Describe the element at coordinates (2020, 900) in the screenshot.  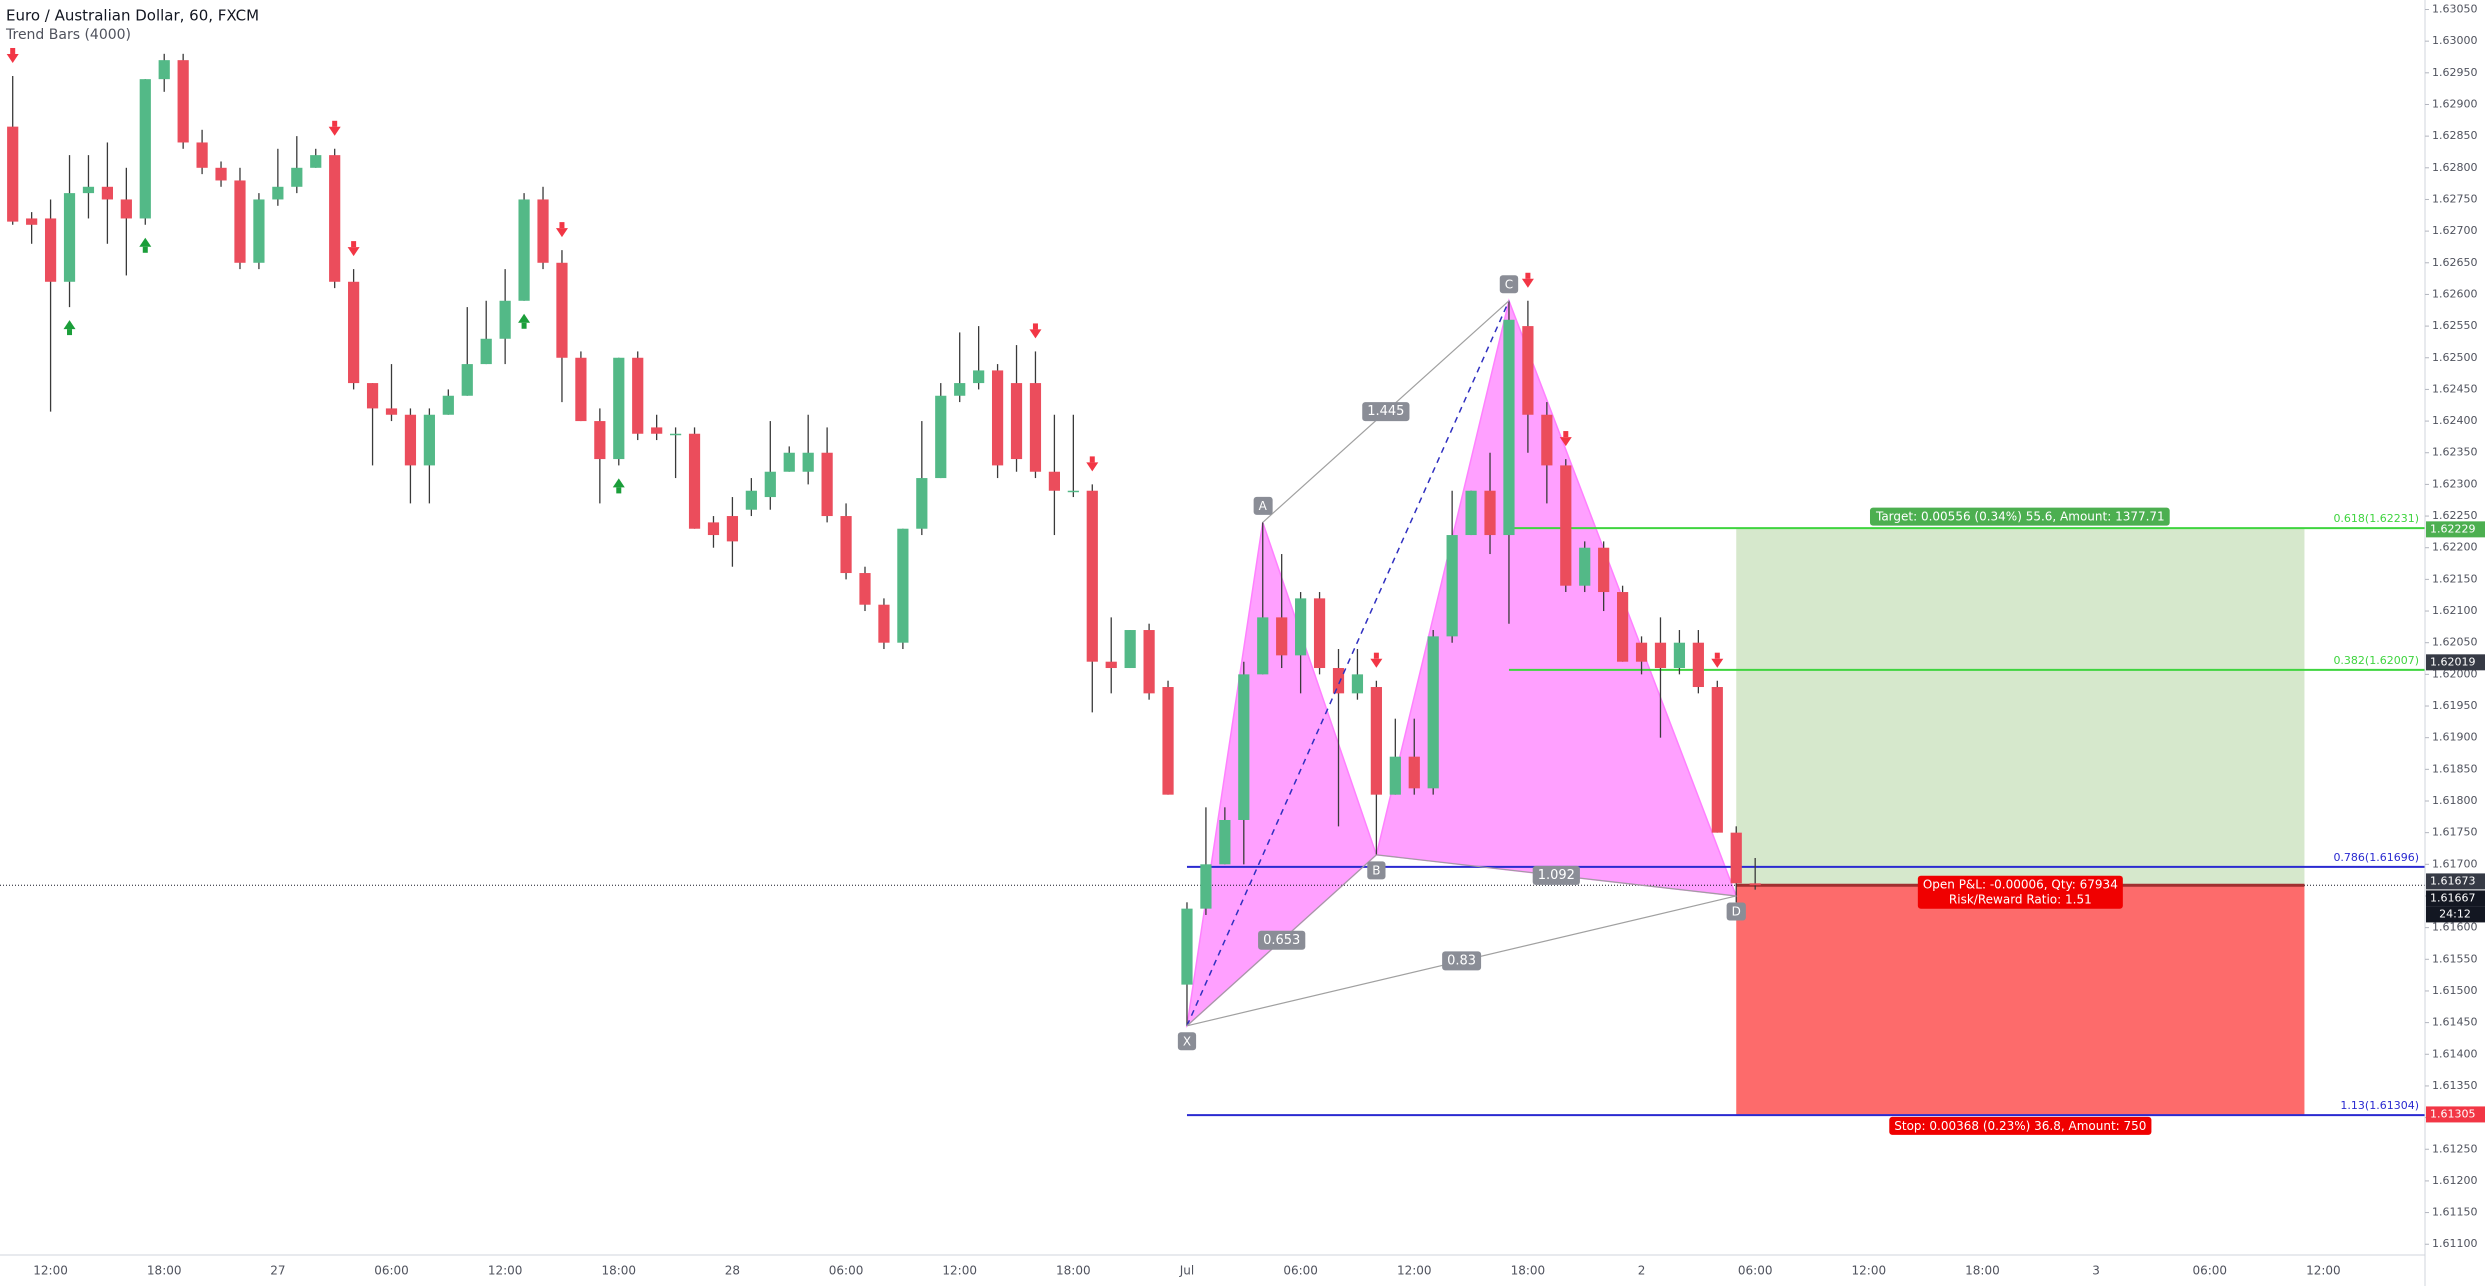
I see `ratio-label-text: Risk/Reward Ratio: 1.51` at that location.